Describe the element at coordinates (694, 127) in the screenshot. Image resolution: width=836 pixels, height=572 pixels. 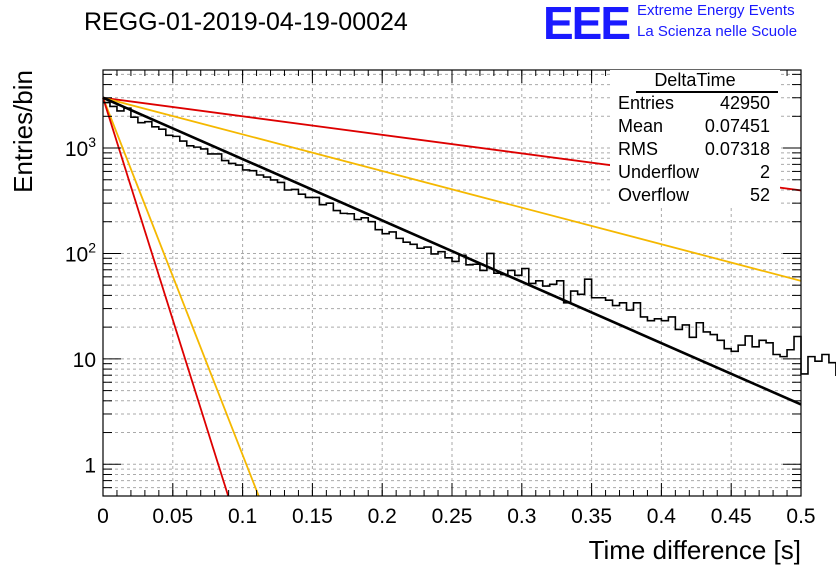
I see `stats-row-mean: Mean 0.07451` at that location.